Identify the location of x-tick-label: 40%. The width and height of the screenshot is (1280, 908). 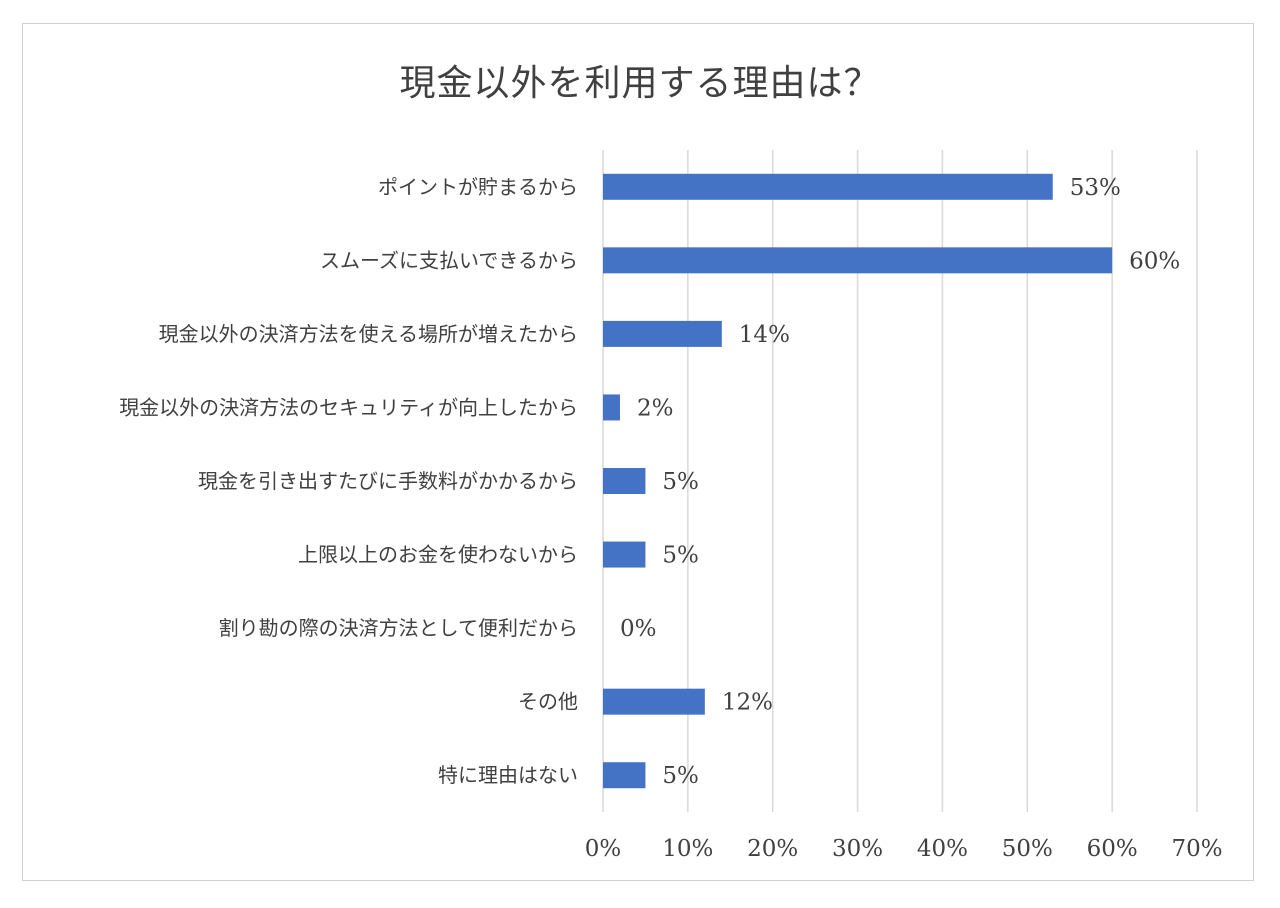
(942, 849).